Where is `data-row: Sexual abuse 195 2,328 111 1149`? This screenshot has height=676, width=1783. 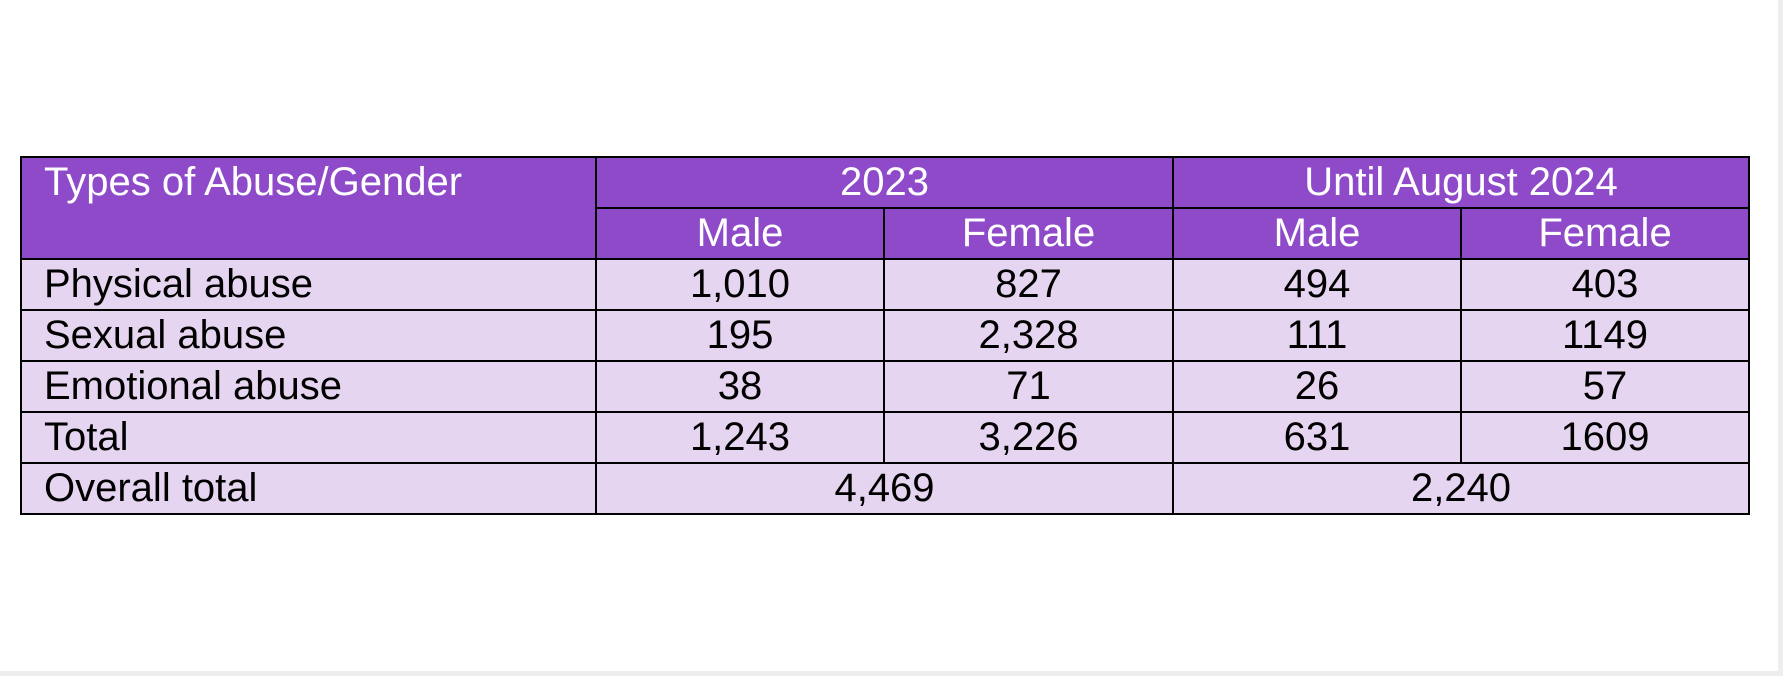 data-row: Sexual abuse 195 2,328 111 1149 is located at coordinates (885, 335).